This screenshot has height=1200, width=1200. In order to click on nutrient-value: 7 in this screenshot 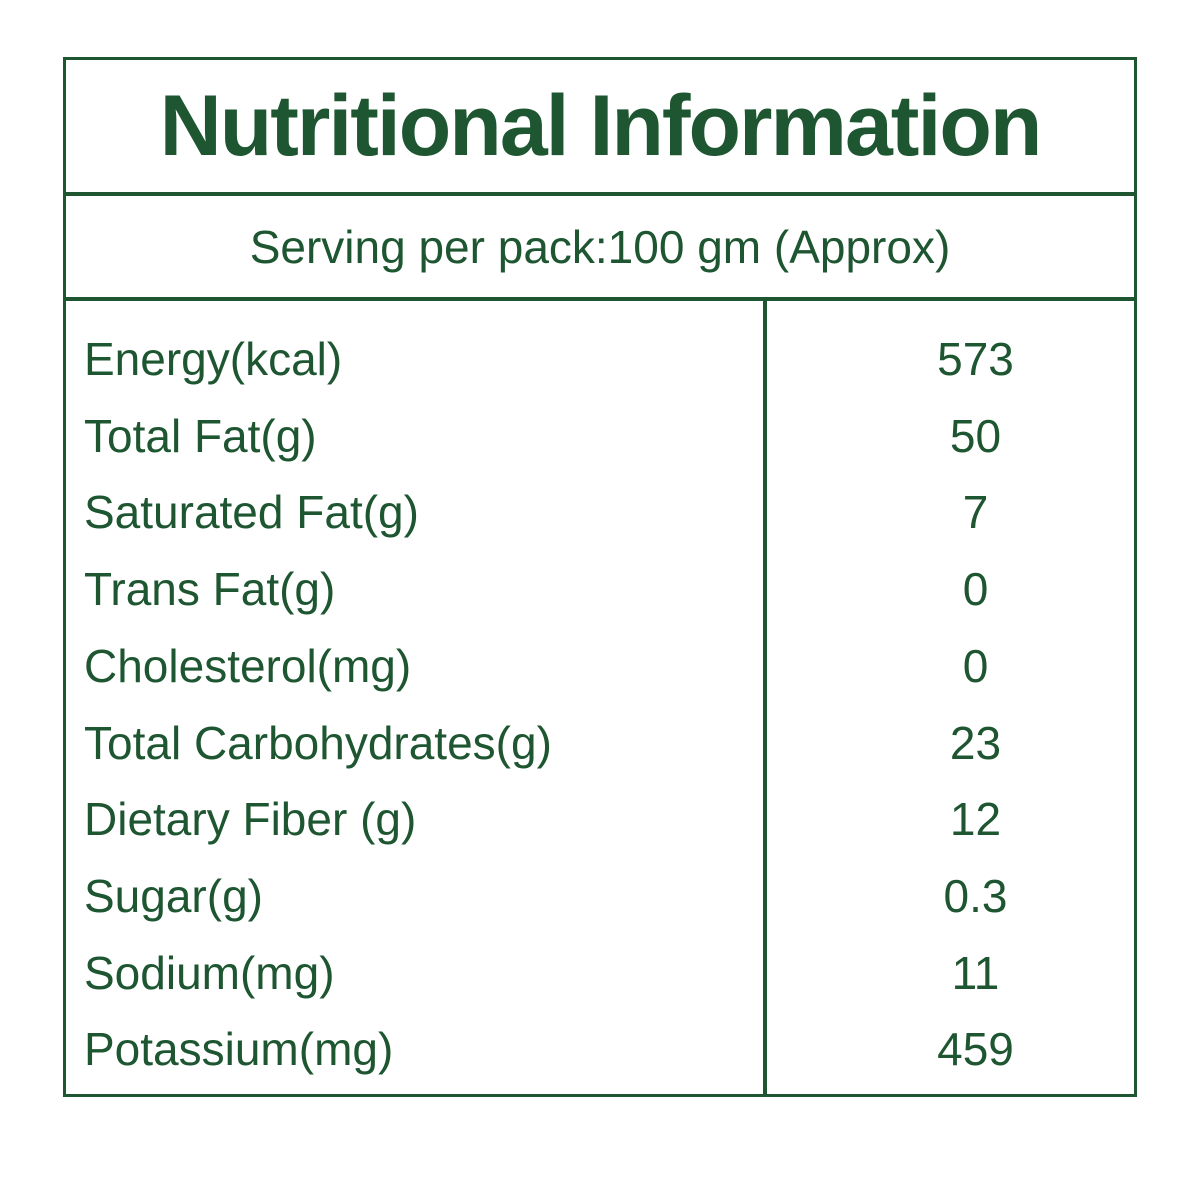, I will do `click(975, 512)`.